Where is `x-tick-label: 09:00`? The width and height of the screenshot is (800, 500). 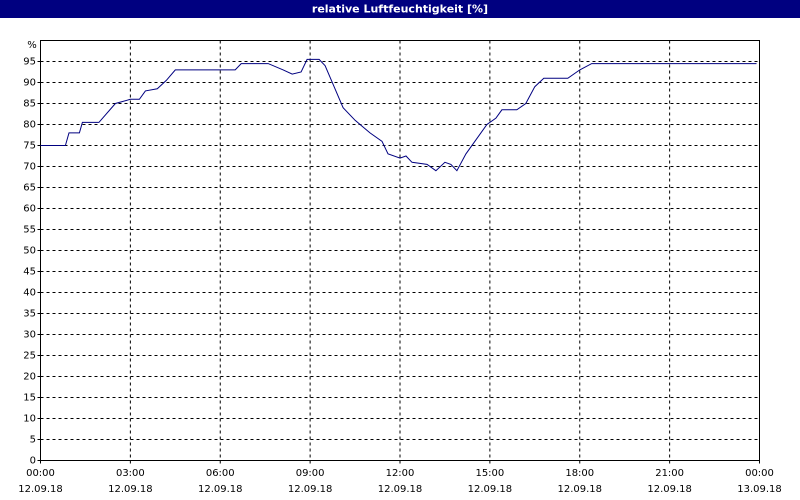
x-tick-label: 09:00 is located at coordinates (310, 473).